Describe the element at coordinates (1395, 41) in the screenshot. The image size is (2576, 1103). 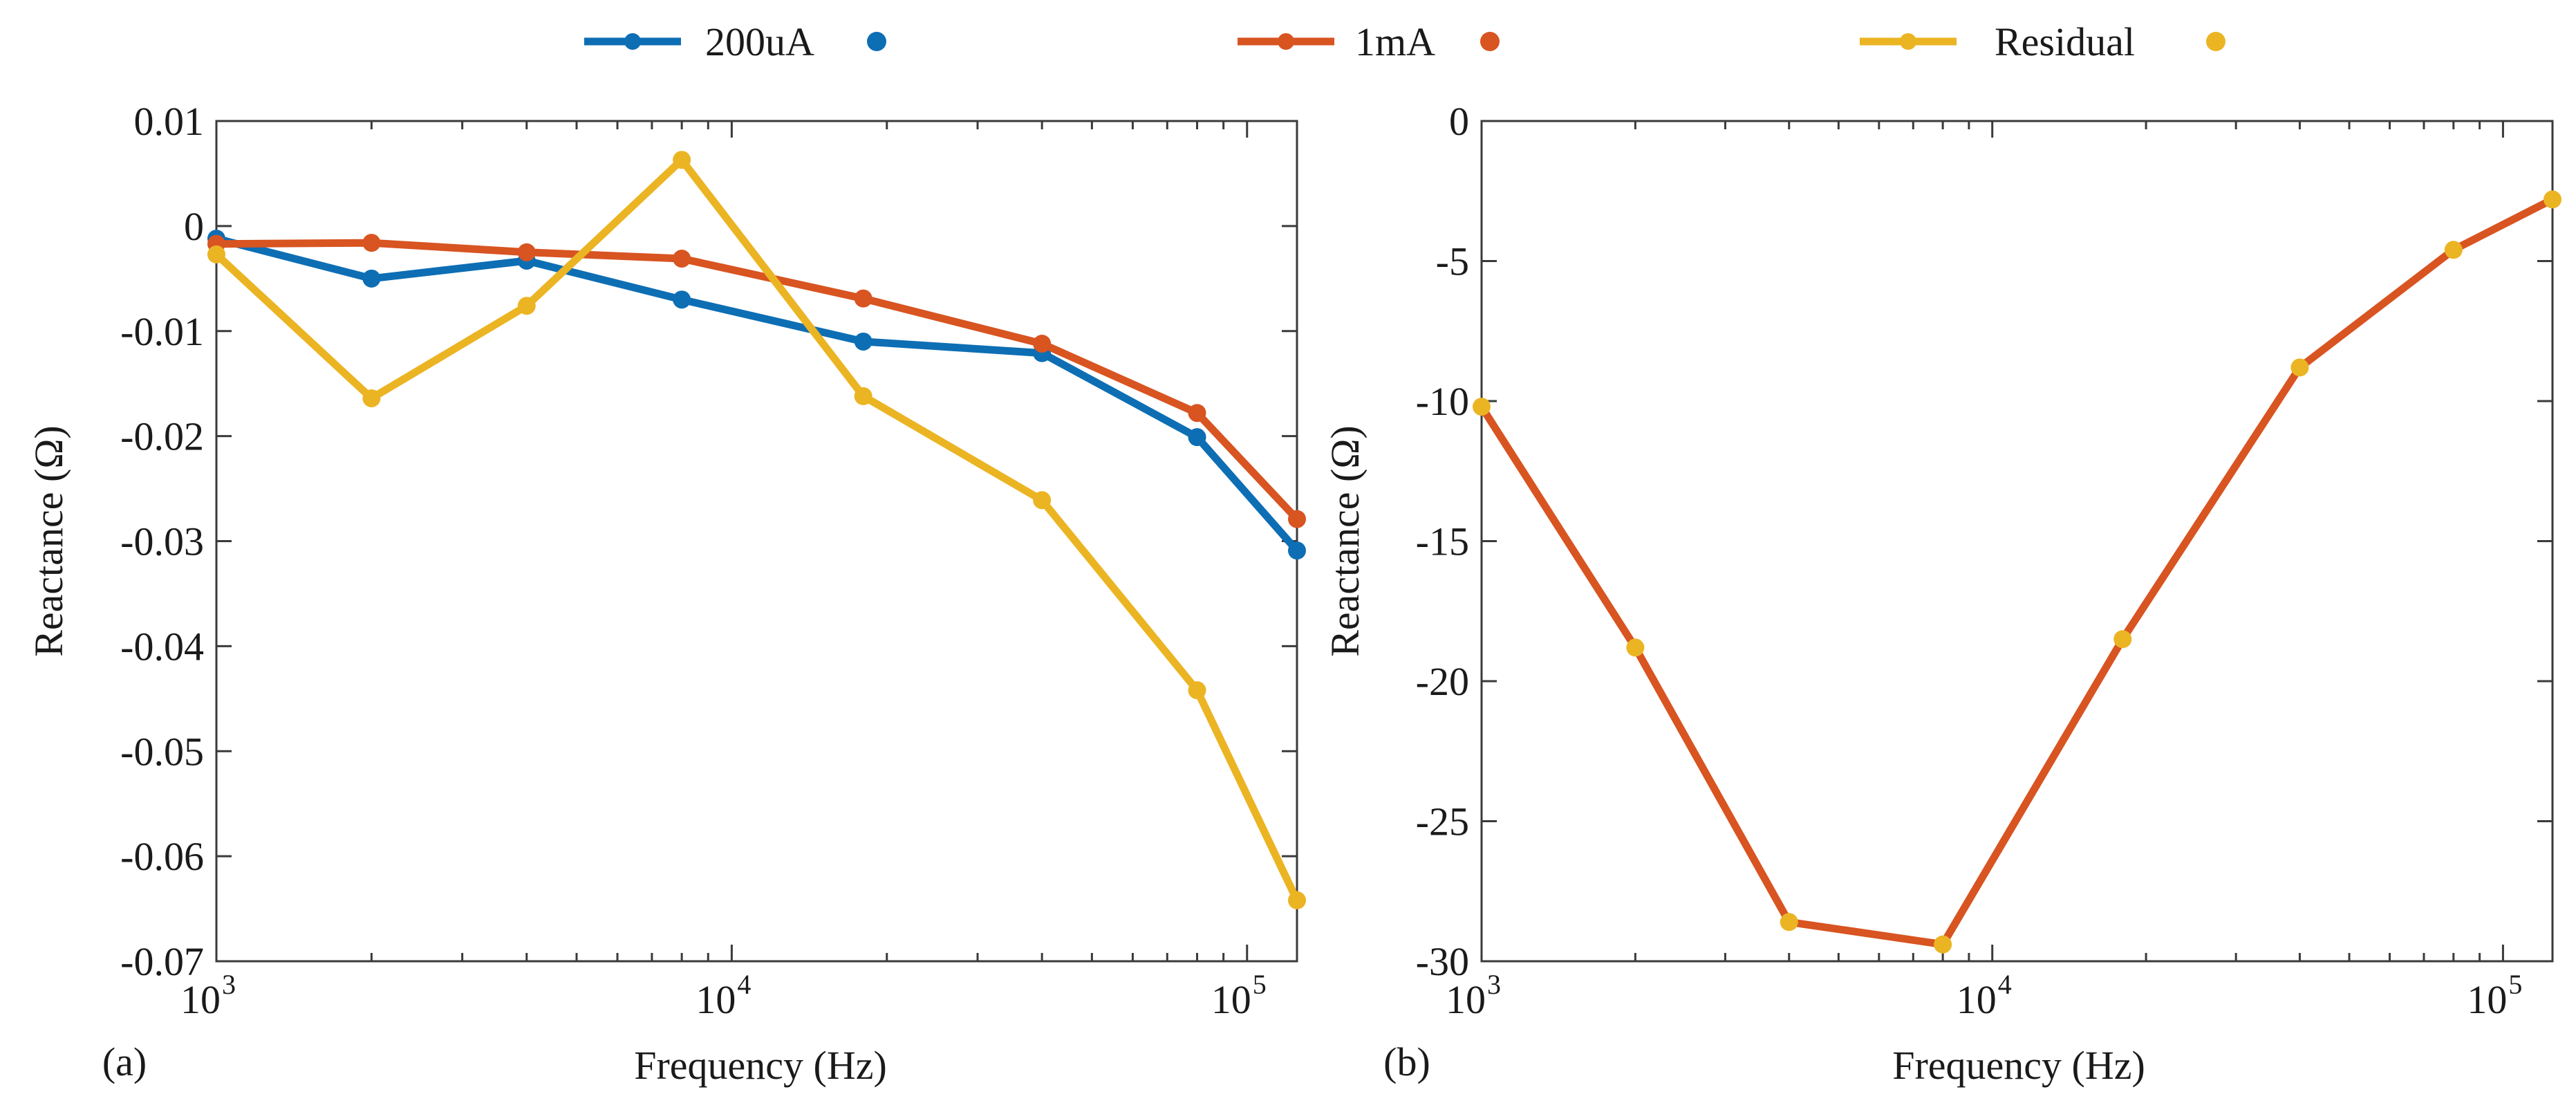
I see `legend-label: 1mA` at that location.